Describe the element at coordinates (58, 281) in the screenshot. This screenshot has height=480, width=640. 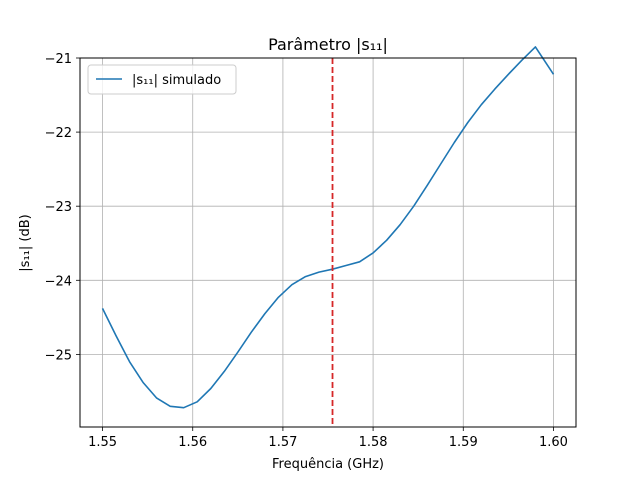
I see `y-tick-label: −24` at that location.